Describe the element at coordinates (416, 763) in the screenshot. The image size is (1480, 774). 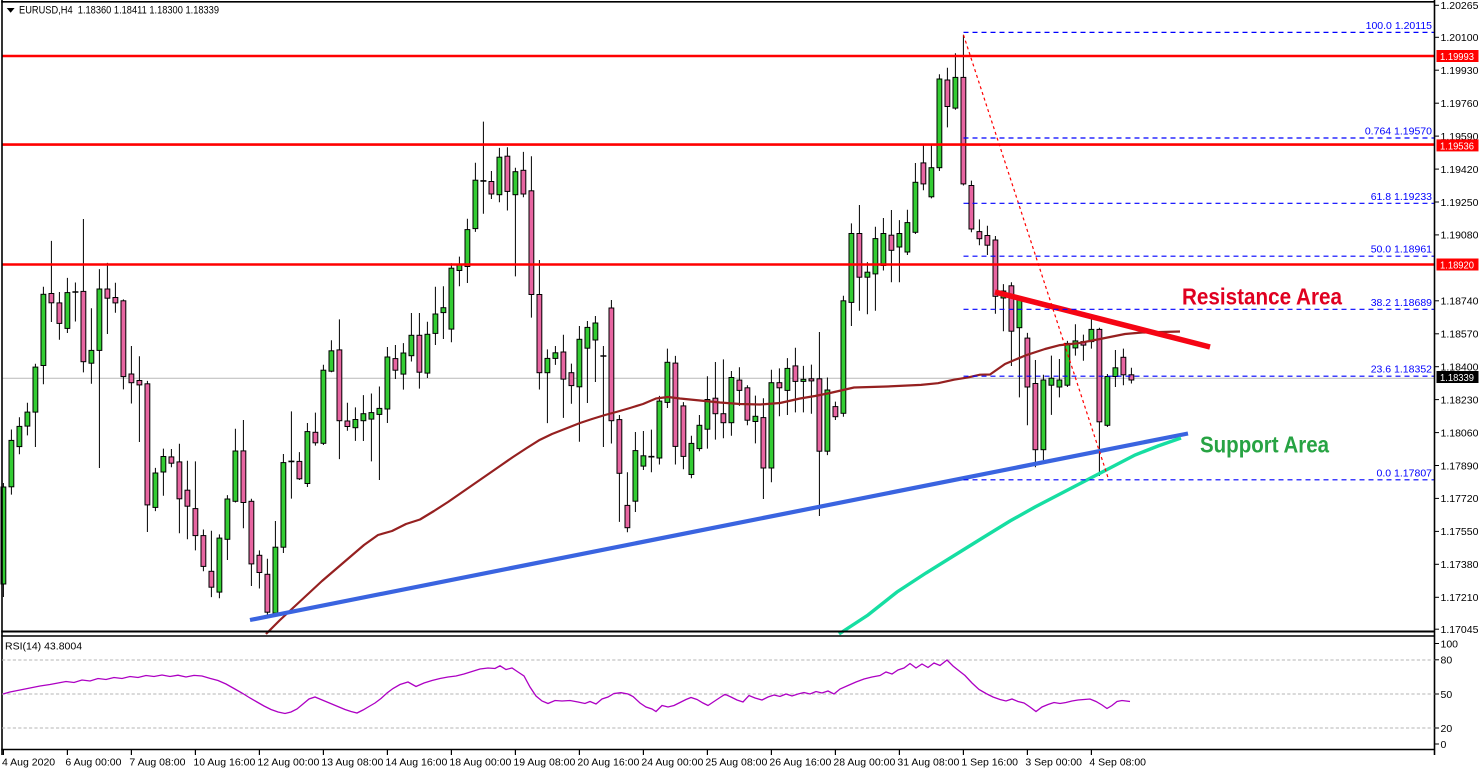
I see `svg-text: 14 Aug 16:00` at that location.